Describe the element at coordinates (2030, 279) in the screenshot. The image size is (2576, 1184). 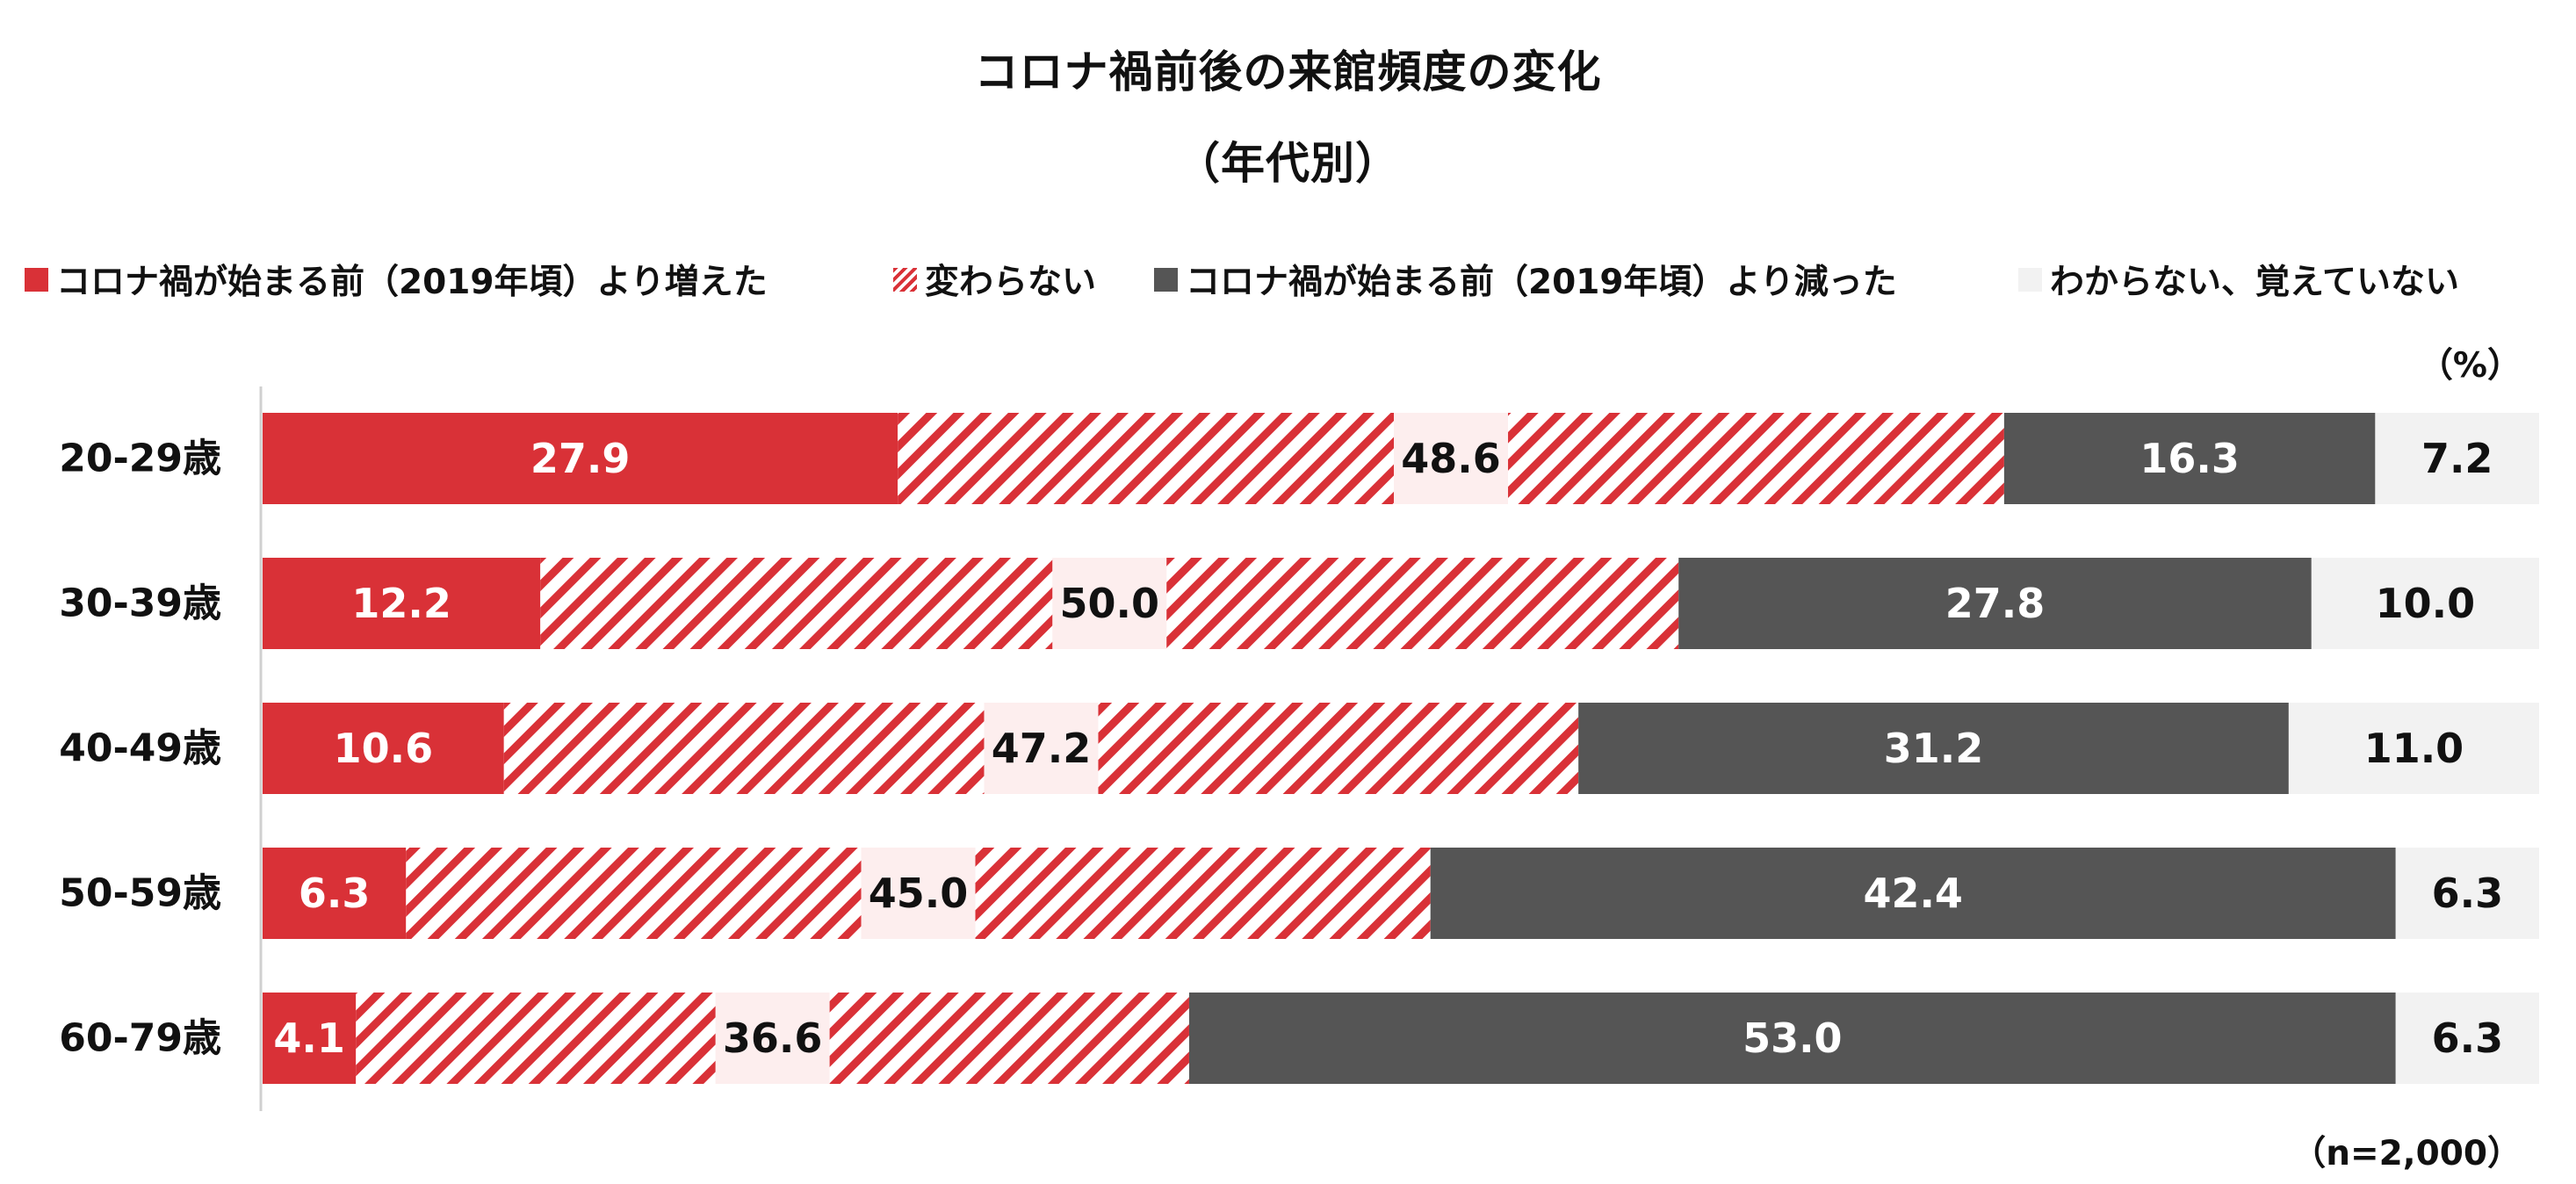
I see `legend-swatch-unknown` at that location.